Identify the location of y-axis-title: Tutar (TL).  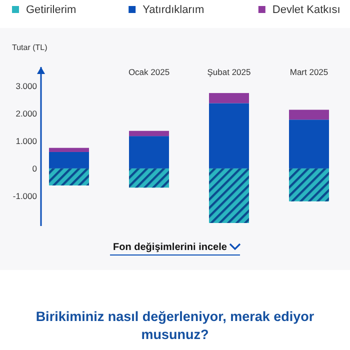
(30, 47).